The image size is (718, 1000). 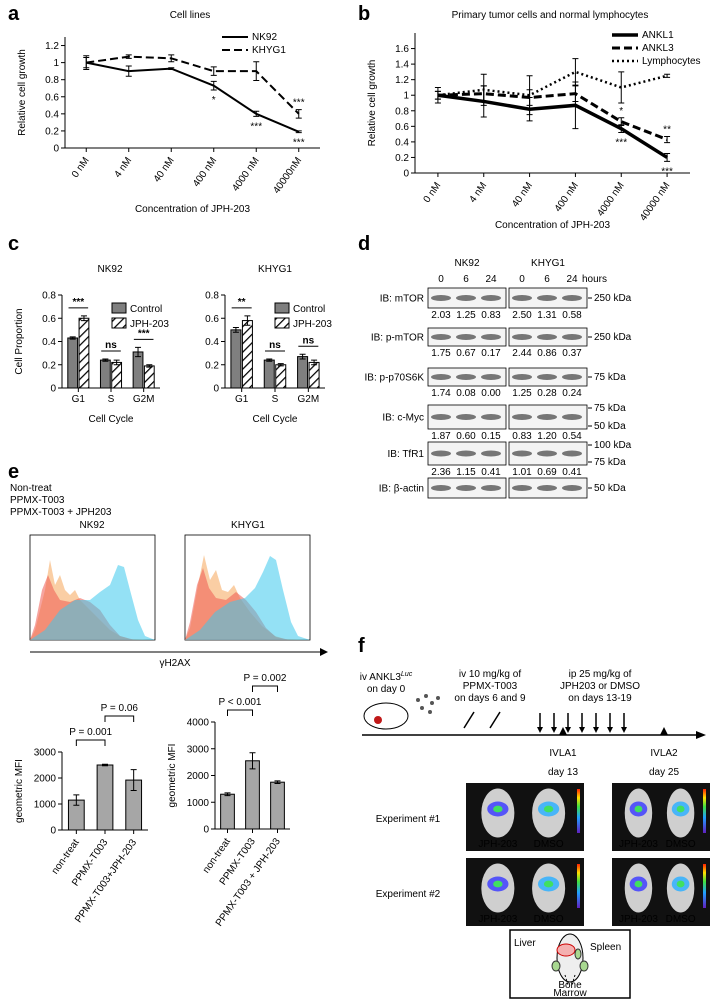 I want to click on quantification: 0.37, so click(x=572, y=353).